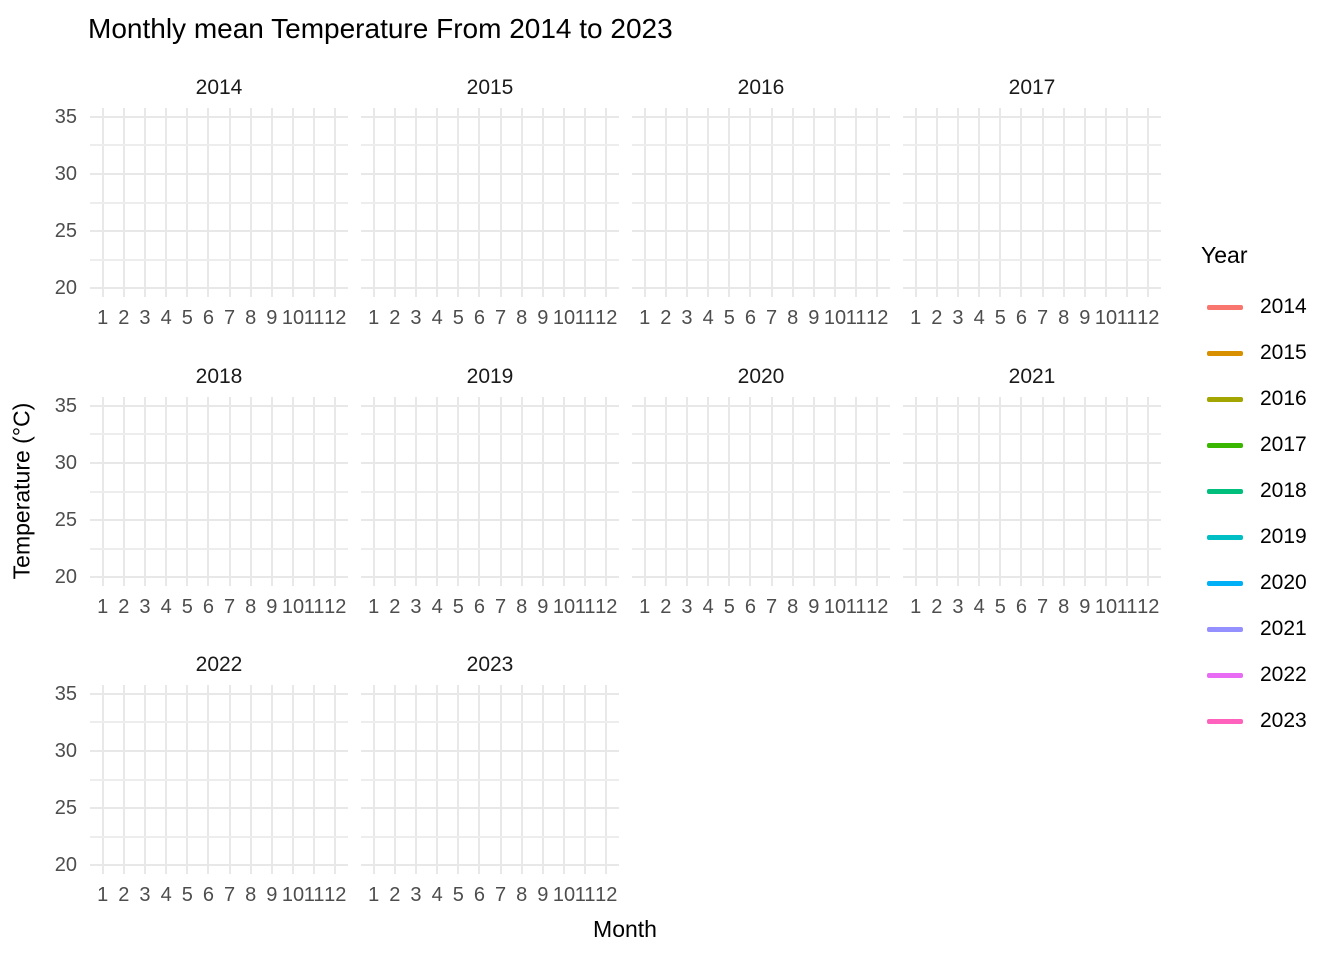 The image size is (1344, 960). What do you see at coordinates (21, 491) in the screenshot?
I see `y-axis-title: Temperature (°C)` at bounding box center [21, 491].